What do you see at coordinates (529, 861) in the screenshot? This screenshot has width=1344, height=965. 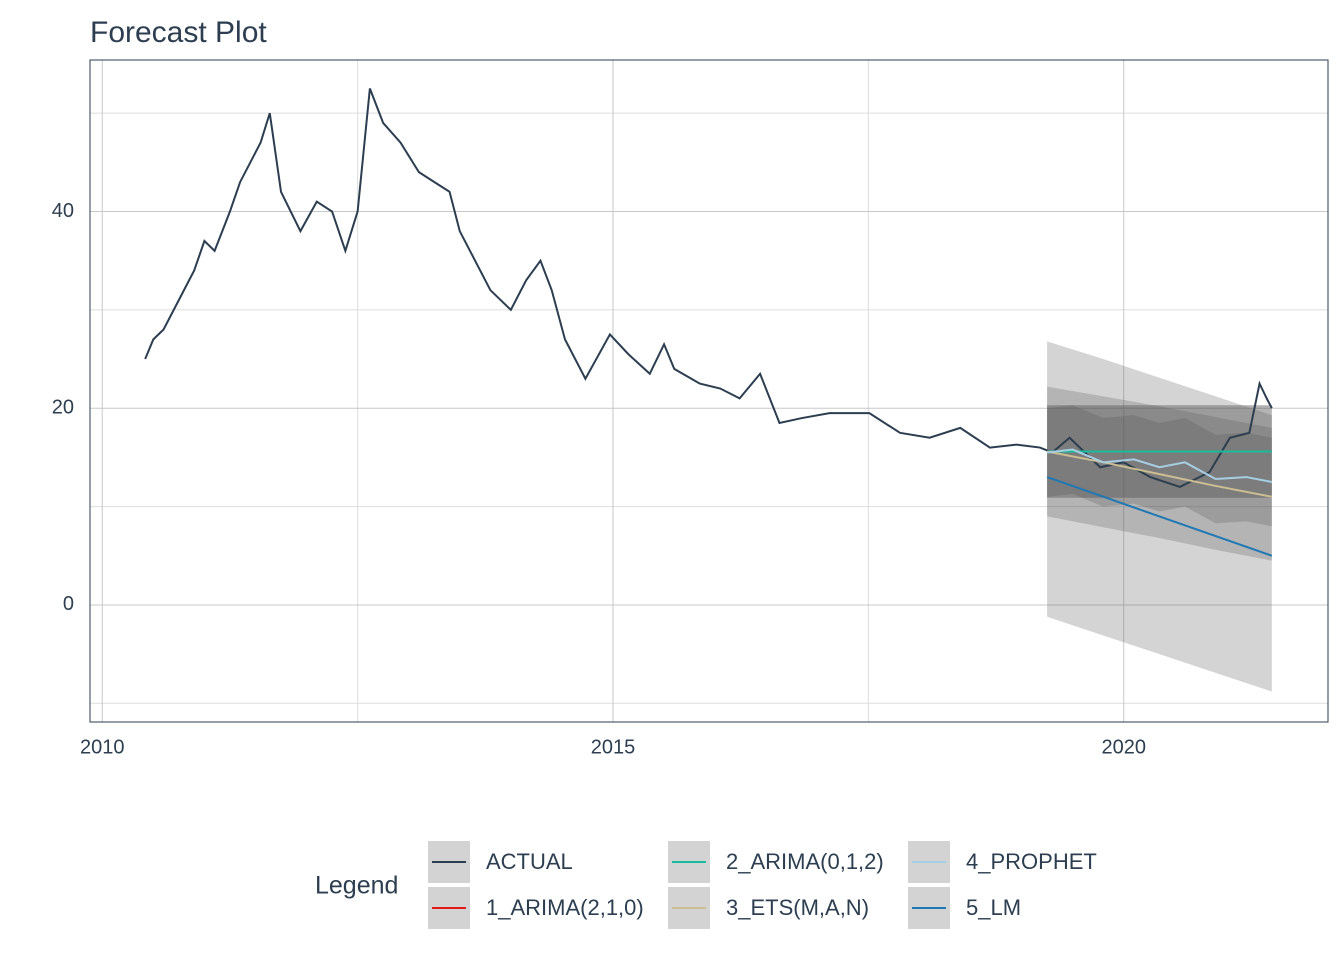 I see `legend-label: ACTUAL` at bounding box center [529, 861].